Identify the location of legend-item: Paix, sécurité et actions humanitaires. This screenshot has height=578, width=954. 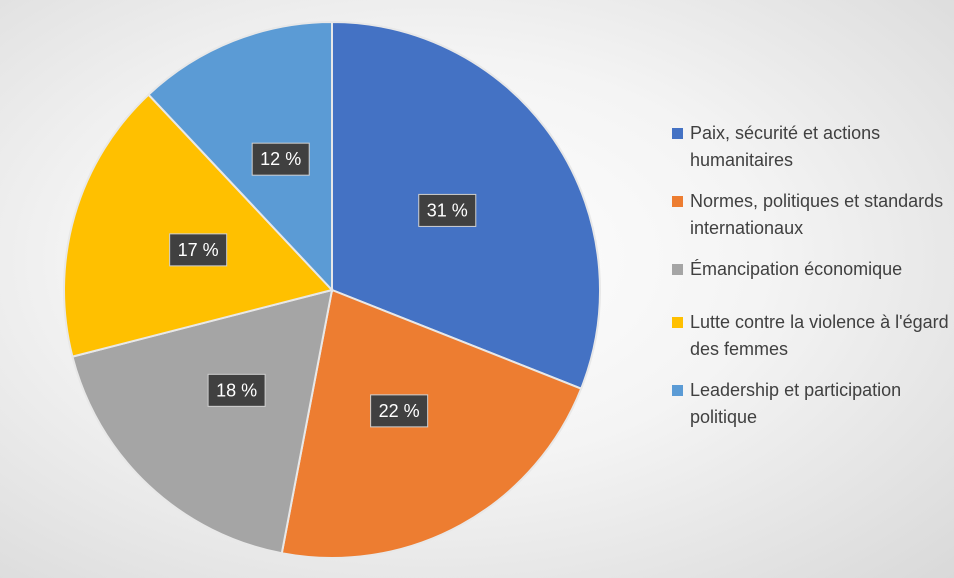
(810, 147).